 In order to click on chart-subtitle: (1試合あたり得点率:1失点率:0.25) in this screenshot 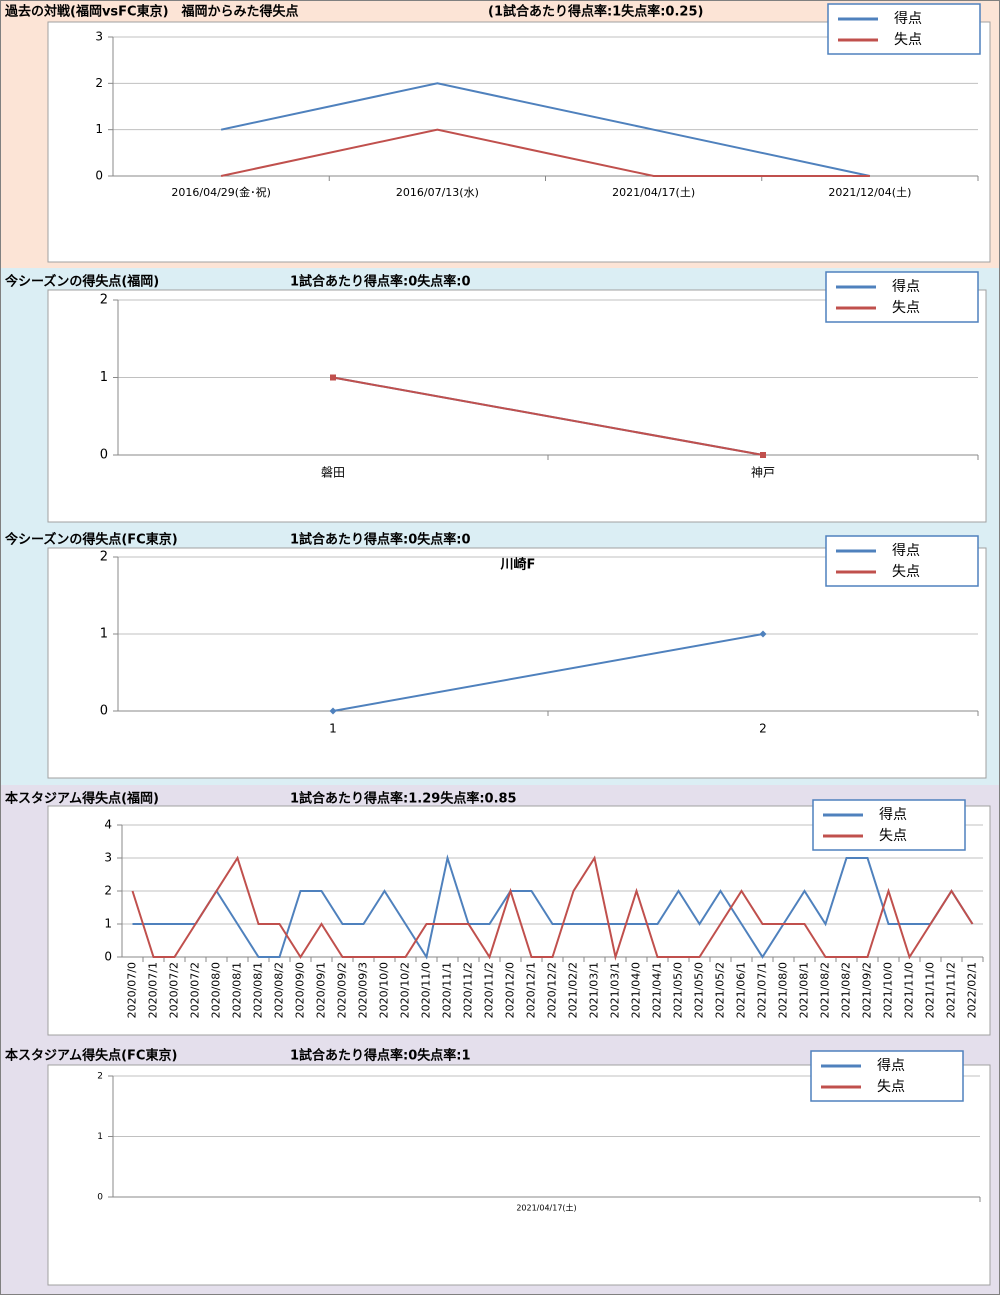, I will do `click(595, 12)`.